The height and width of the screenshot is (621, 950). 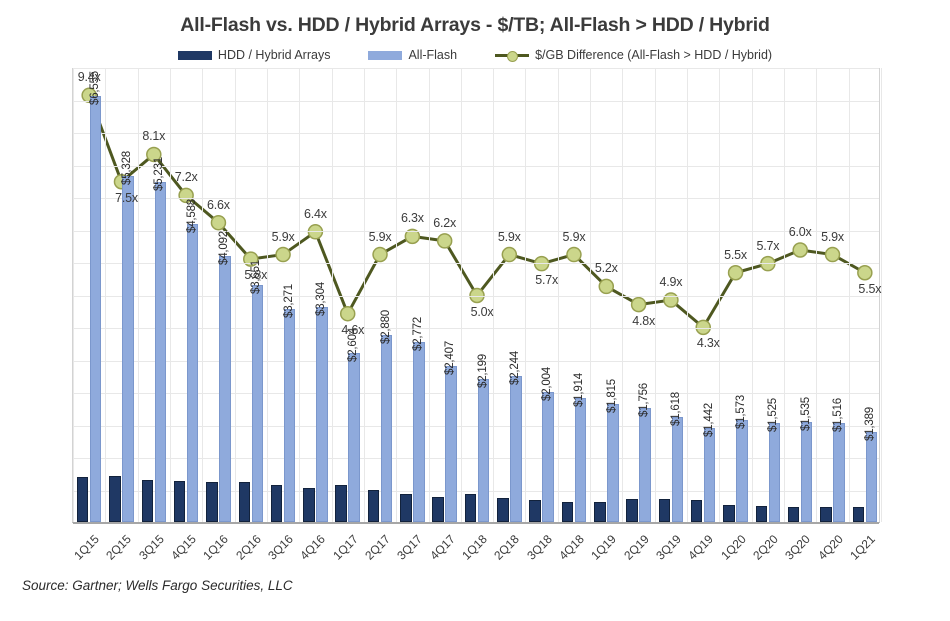 What do you see at coordinates (154, 136) in the screenshot?
I see `line-point-label: 8.1x` at bounding box center [154, 136].